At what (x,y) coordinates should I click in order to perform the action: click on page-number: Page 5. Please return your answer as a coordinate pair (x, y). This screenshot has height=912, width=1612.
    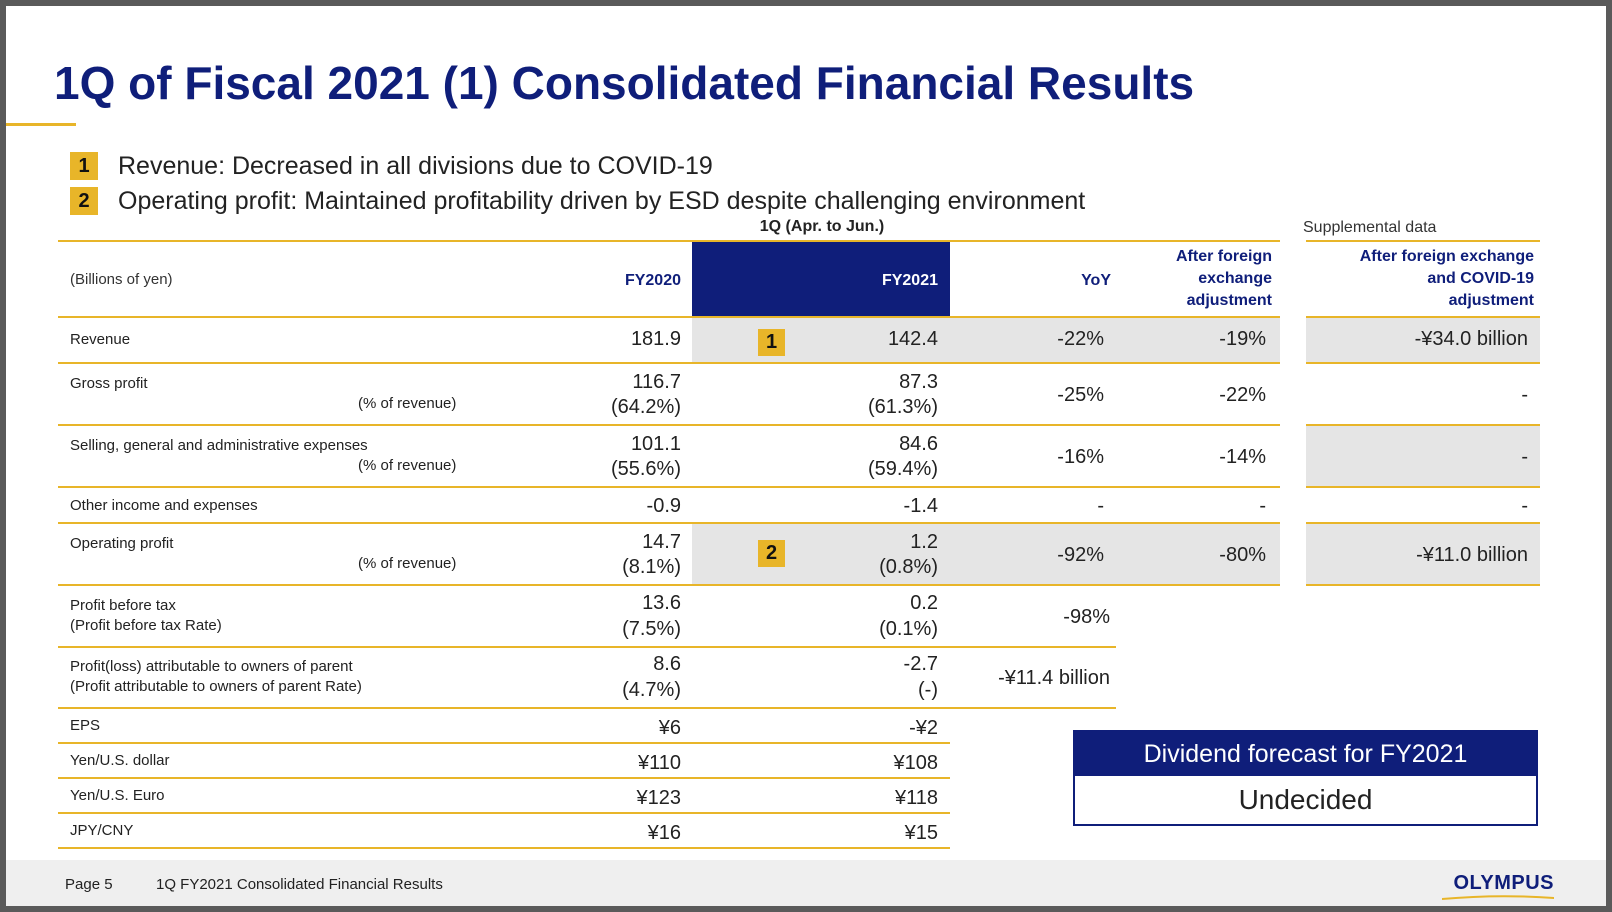
    Looking at the image, I should click on (89, 884).